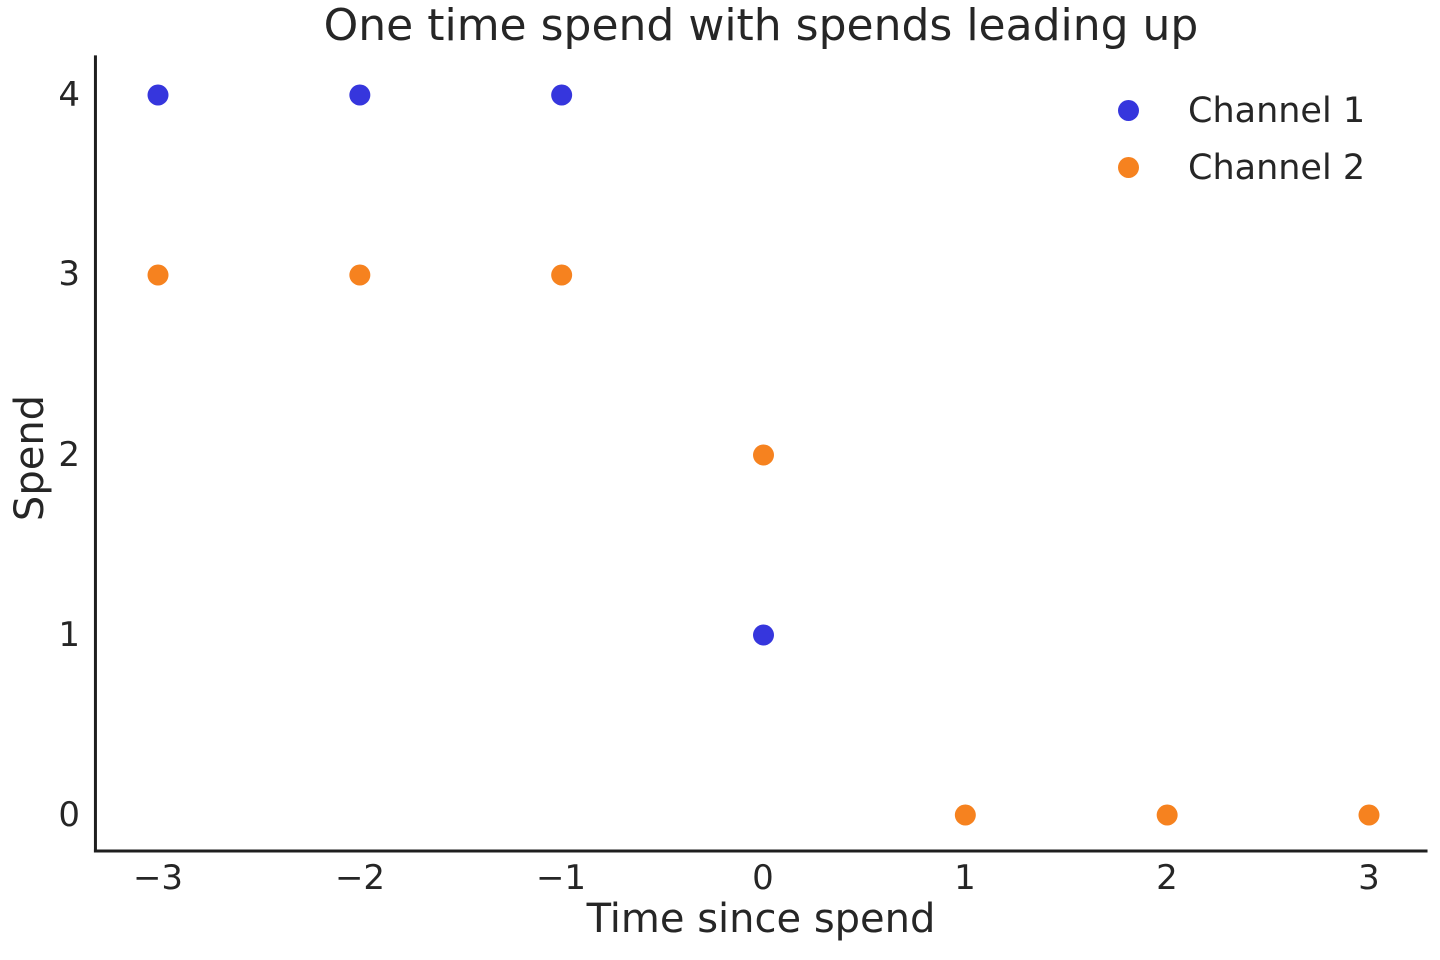  Describe the element at coordinates (1128, 110) in the screenshot. I see `channel-1-marker-icon` at that location.